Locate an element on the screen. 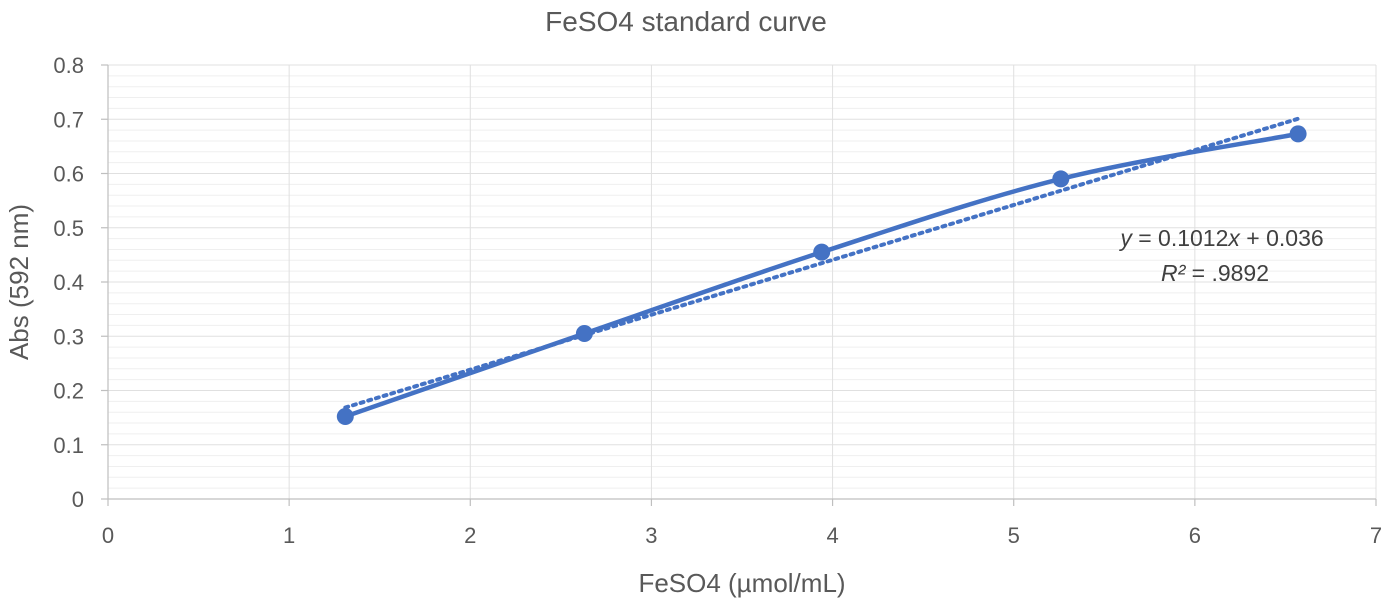  x-tick-label: 1 is located at coordinates (289, 535).